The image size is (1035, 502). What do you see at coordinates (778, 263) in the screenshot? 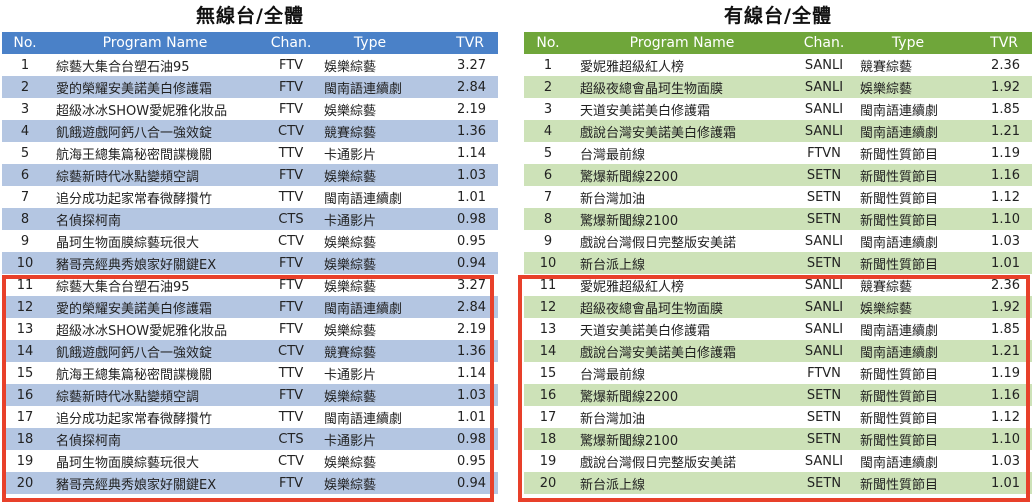
I see `table-row: 10 新台派上線 SETN 新聞性質節目 1.01` at bounding box center [778, 263].